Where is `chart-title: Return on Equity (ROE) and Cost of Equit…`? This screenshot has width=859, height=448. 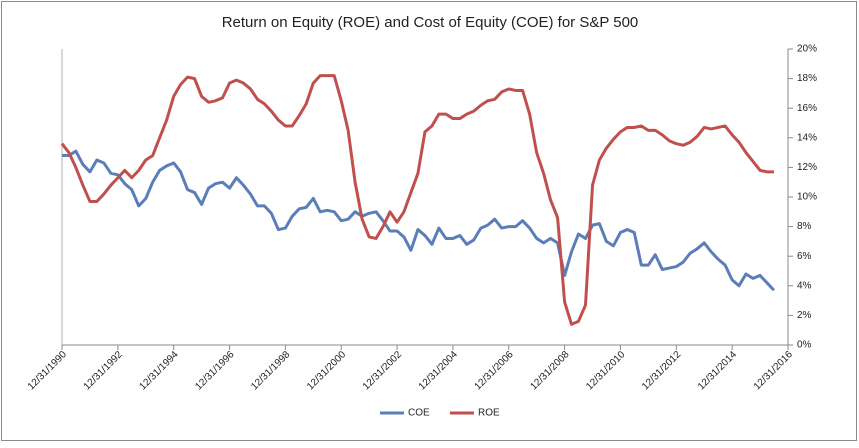
chart-title: Return on Equity (ROE) and Cost of Equit… is located at coordinates (430, 22).